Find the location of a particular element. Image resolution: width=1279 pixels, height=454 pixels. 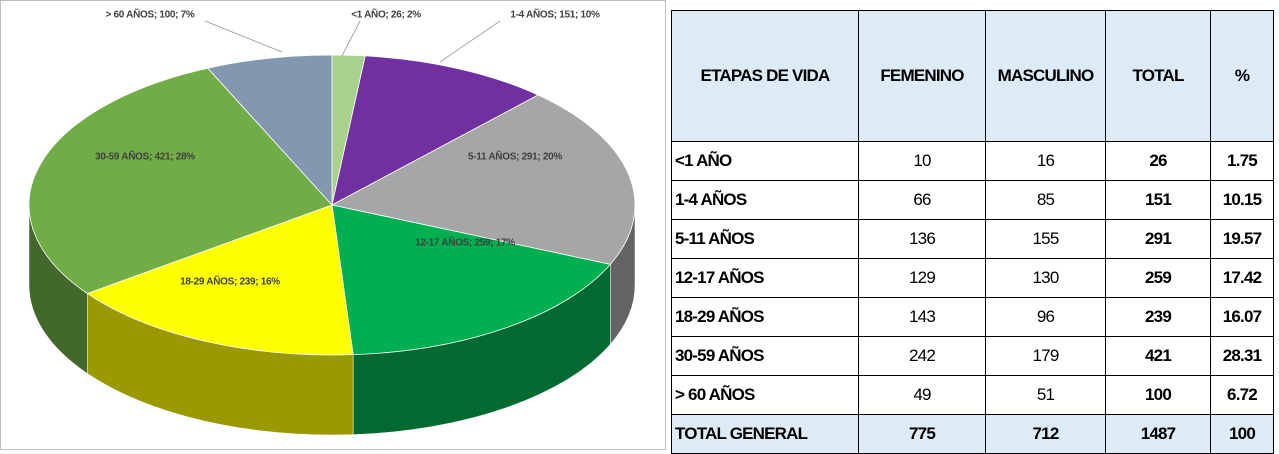

data-label: 12-17 AÑOS; 259; 17% is located at coordinates (465, 242).